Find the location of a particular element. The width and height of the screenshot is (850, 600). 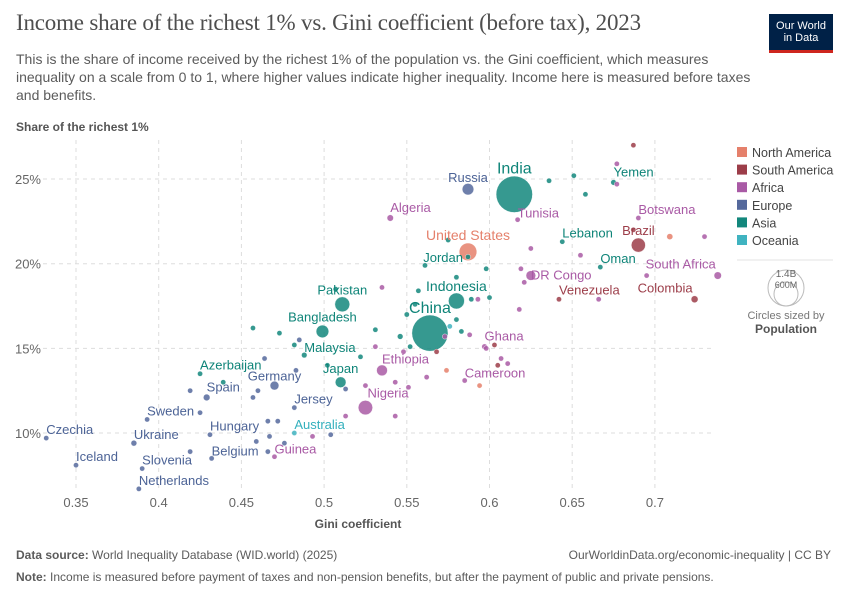

data-label-india: India is located at coordinates (514, 168).